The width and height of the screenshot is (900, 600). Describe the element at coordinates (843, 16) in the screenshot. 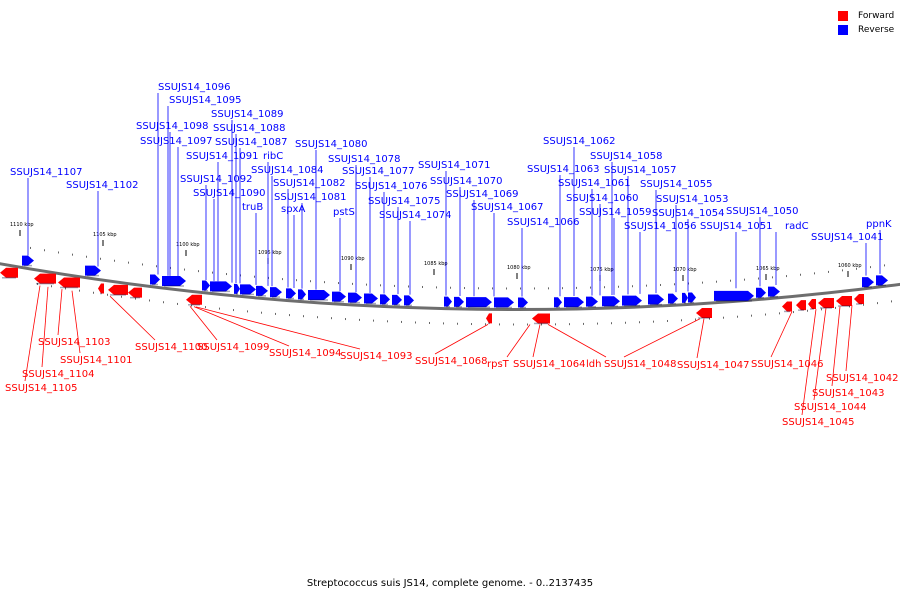

I see `forward-swatch` at that location.